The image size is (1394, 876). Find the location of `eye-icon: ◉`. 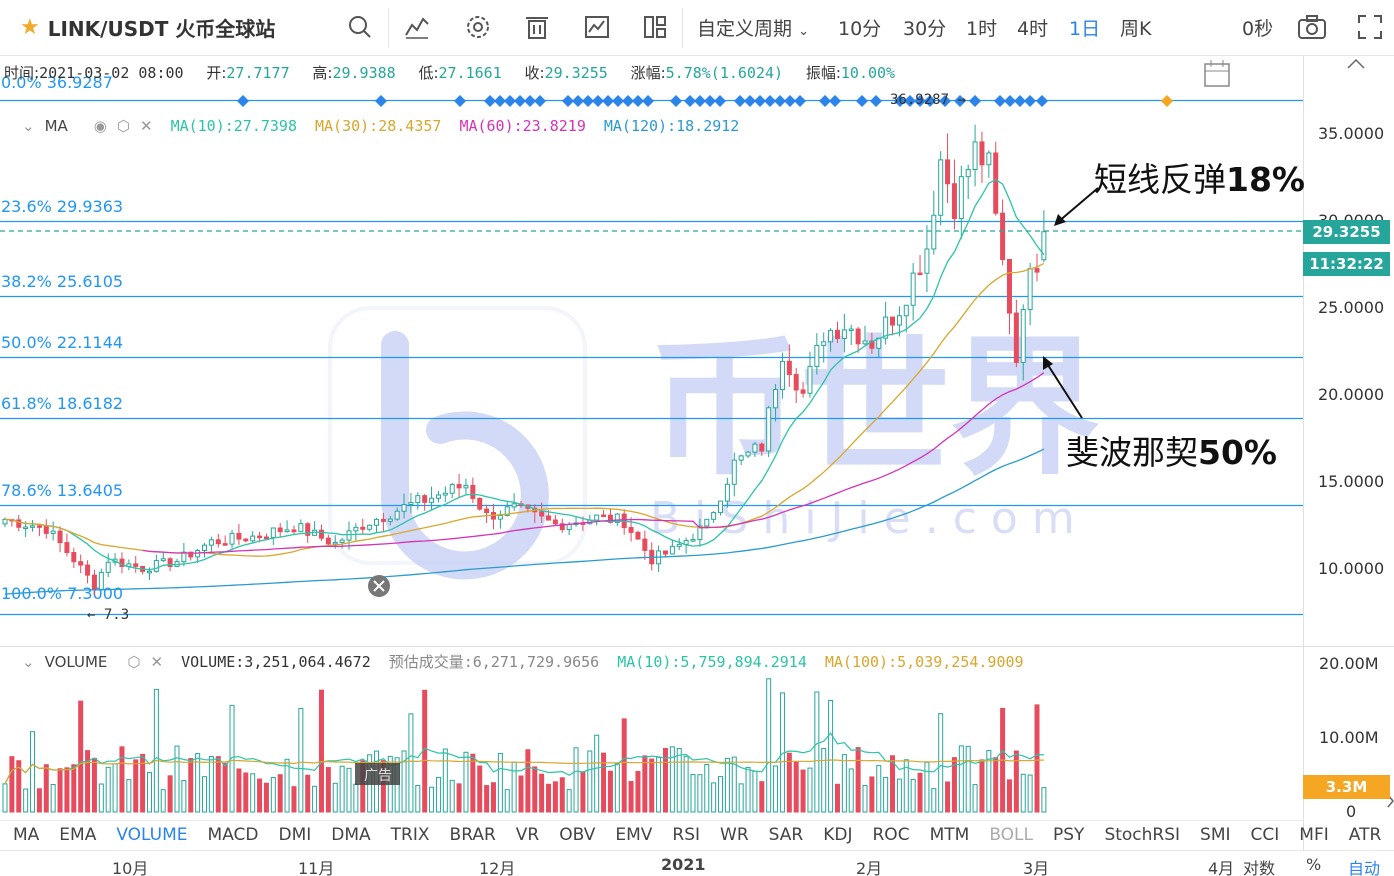

eye-icon: ◉ is located at coordinates (100, 126).